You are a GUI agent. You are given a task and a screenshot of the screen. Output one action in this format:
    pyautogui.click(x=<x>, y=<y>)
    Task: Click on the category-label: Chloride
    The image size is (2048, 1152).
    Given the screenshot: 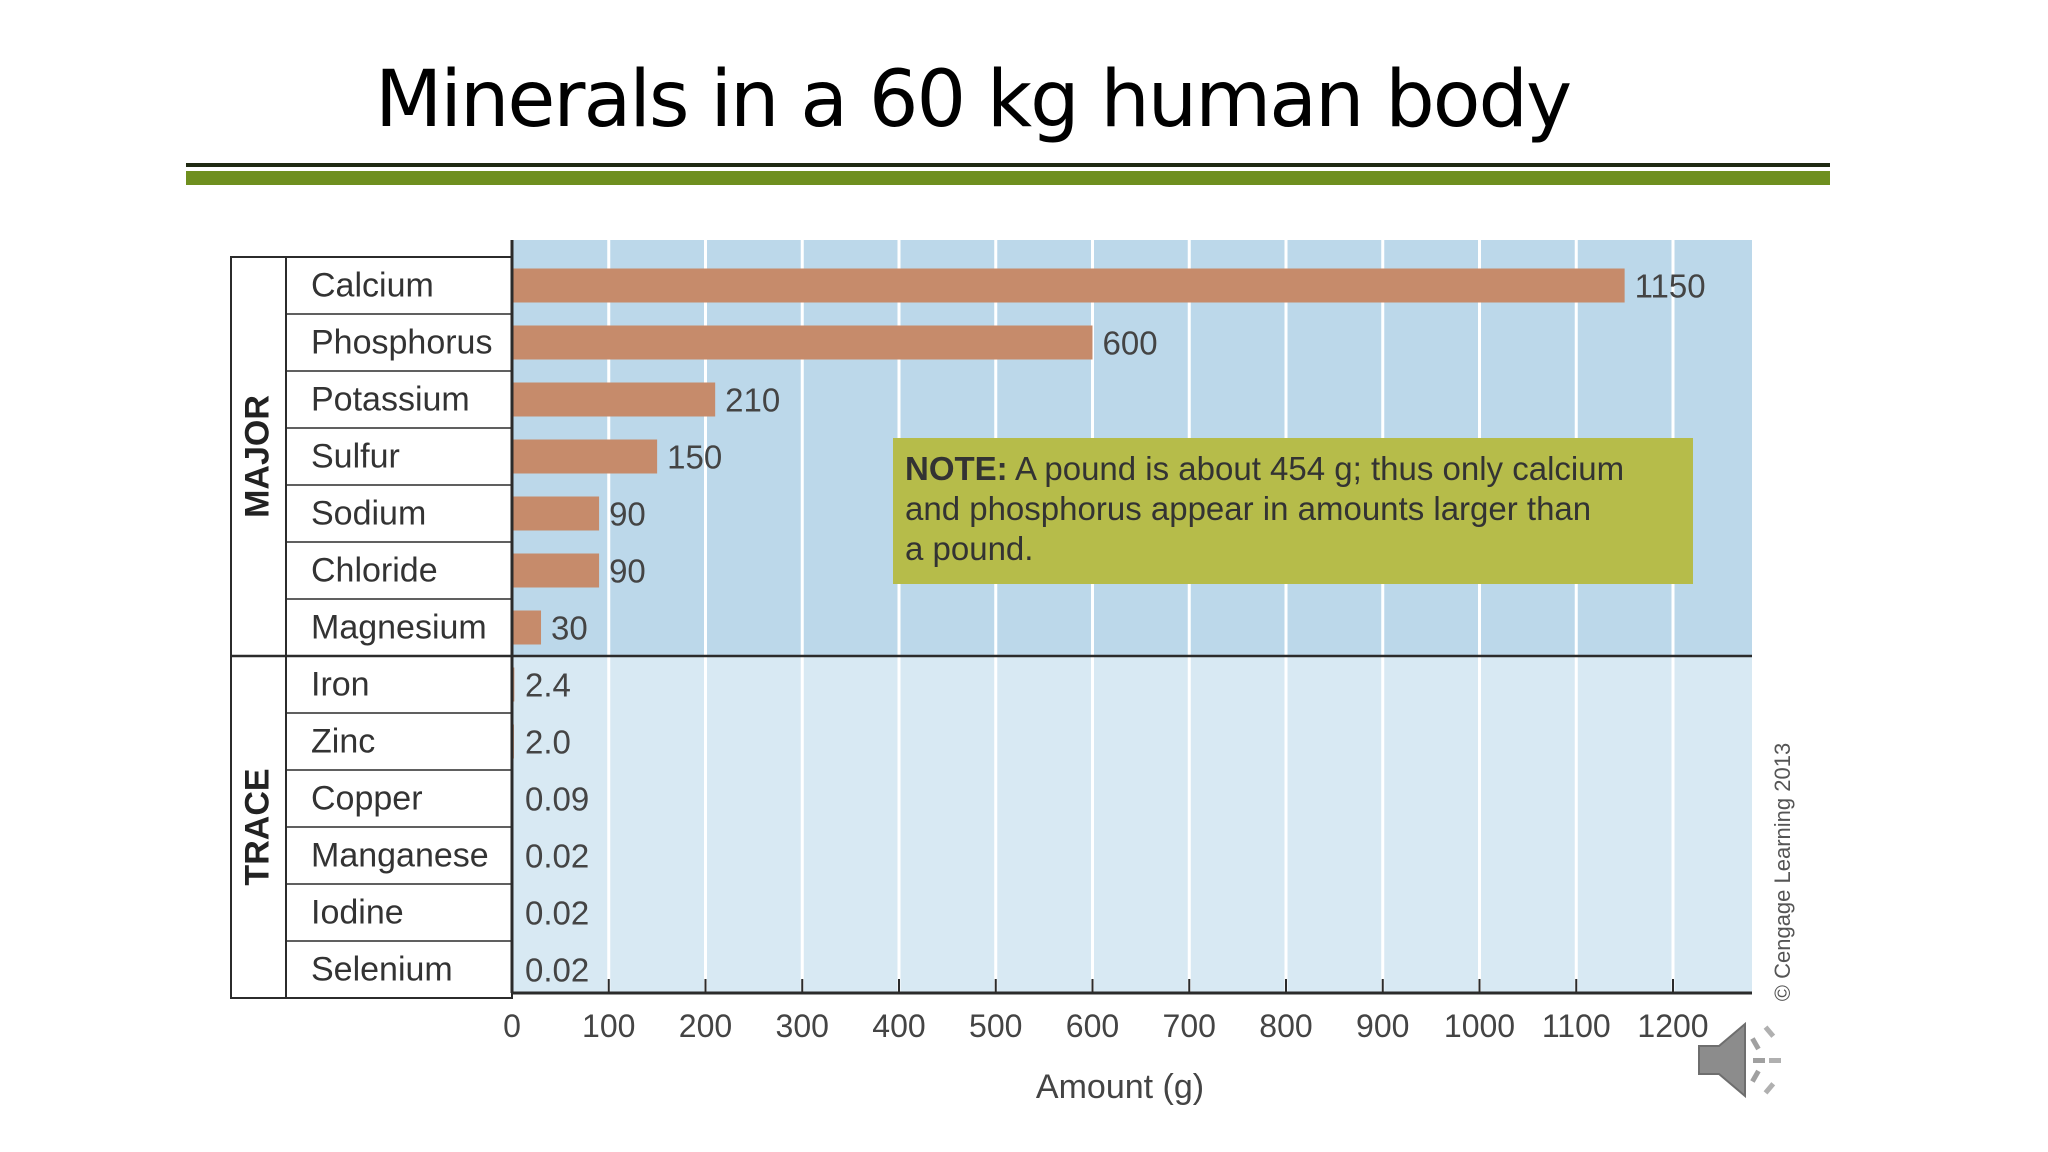 What is the action you would take?
    pyautogui.click(x=374, y=571)
    